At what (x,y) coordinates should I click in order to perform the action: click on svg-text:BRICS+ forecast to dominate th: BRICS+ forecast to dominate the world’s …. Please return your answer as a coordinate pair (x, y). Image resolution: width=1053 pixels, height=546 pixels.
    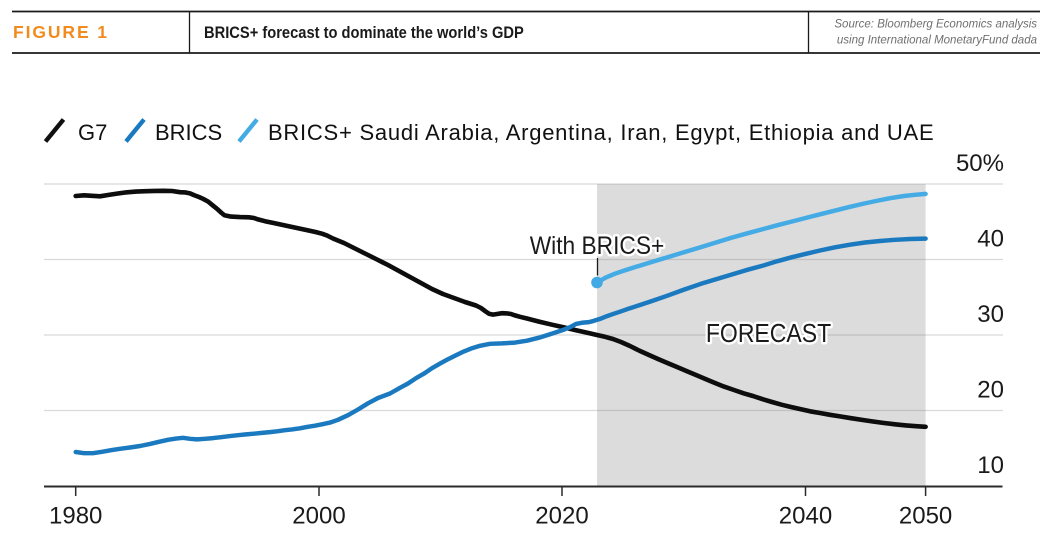
    Looking at the image, I should click on (364, 33).